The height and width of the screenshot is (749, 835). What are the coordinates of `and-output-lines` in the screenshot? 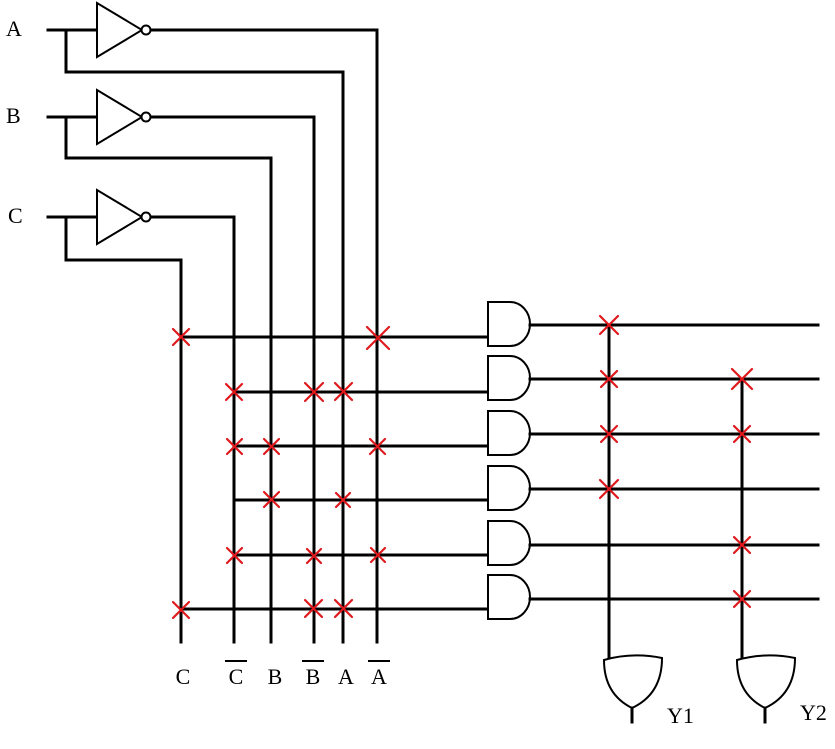 It's located at (674, 462).